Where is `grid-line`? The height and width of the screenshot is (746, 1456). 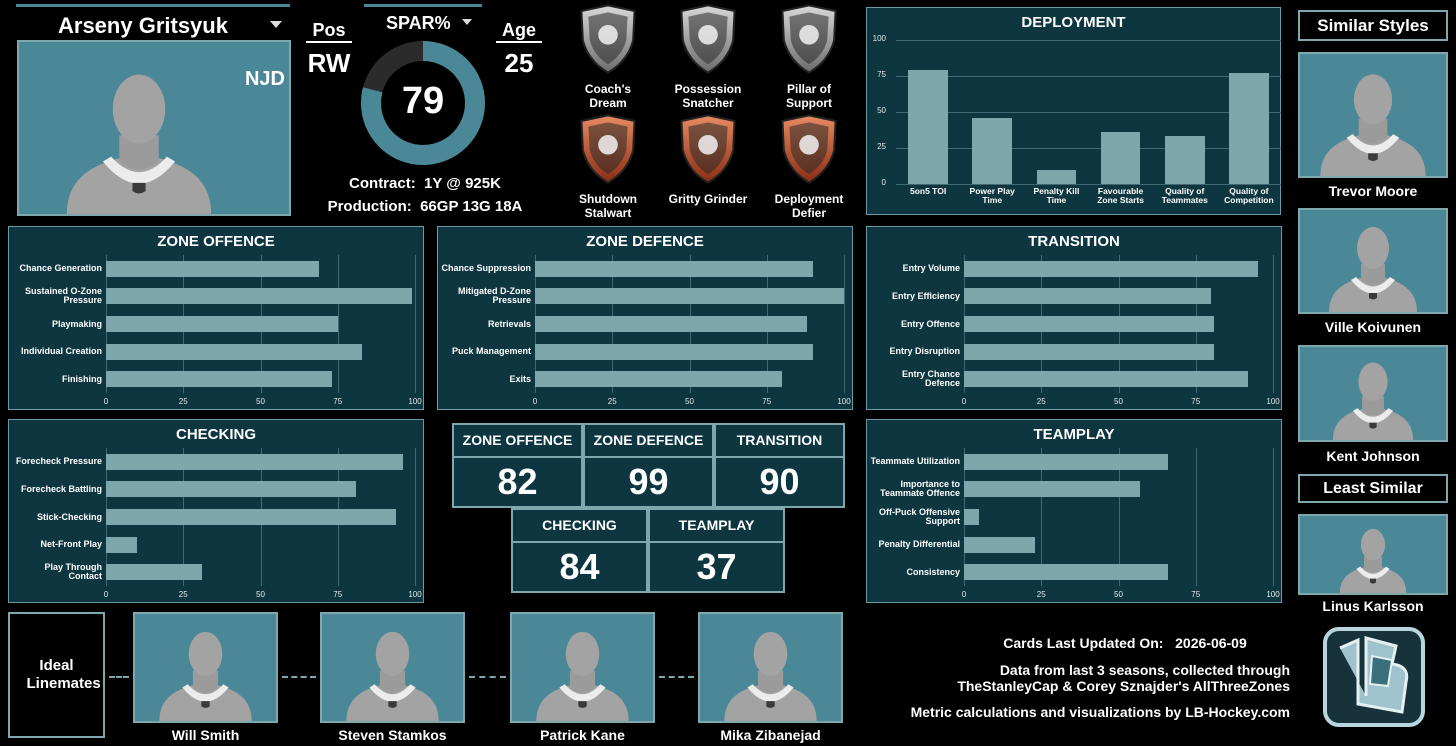
grid-line is located at coordinates (1088, 112).